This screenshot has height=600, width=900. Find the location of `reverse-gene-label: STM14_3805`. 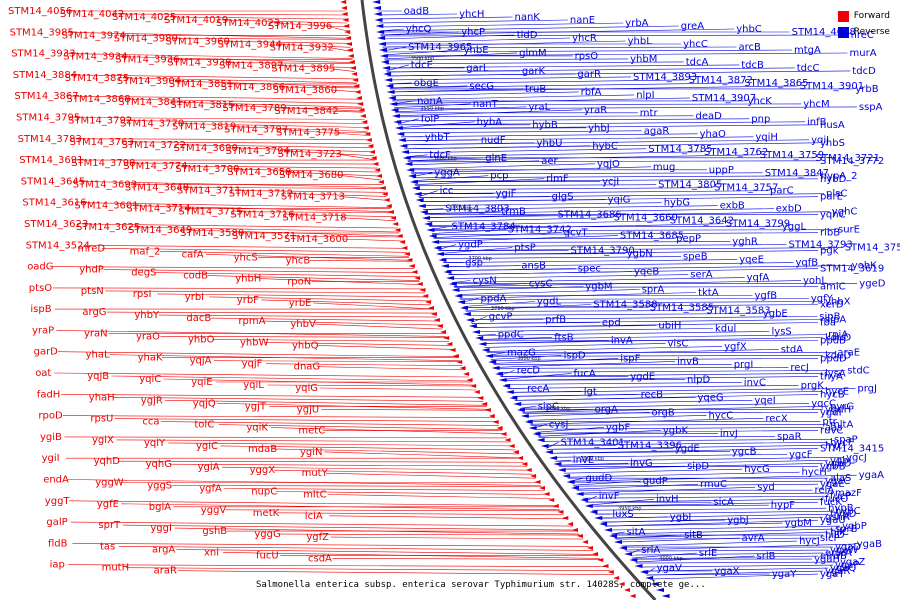

reverse-gene-label: STM14_3805 is located at coordinates (690, 185).